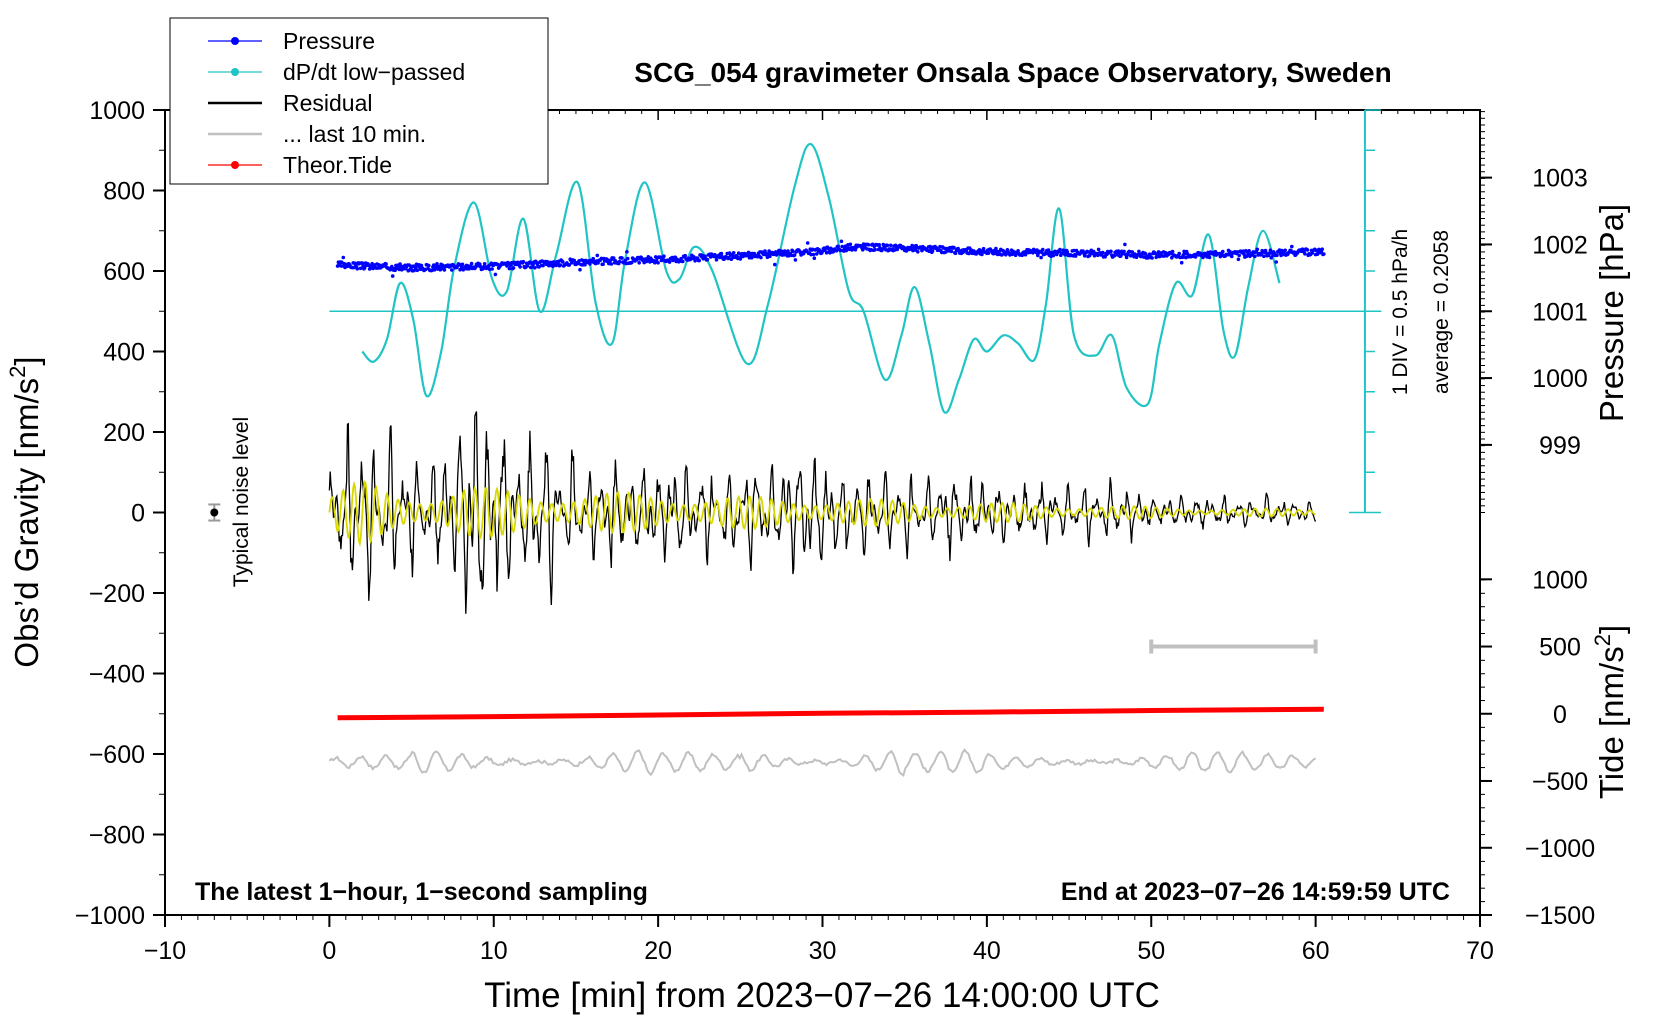 The height and width of the screenshot is (1020, 1660). Describe the element at coordinates (117, 836) in the screenshot. I see `y-tick-label: −800` at that location.